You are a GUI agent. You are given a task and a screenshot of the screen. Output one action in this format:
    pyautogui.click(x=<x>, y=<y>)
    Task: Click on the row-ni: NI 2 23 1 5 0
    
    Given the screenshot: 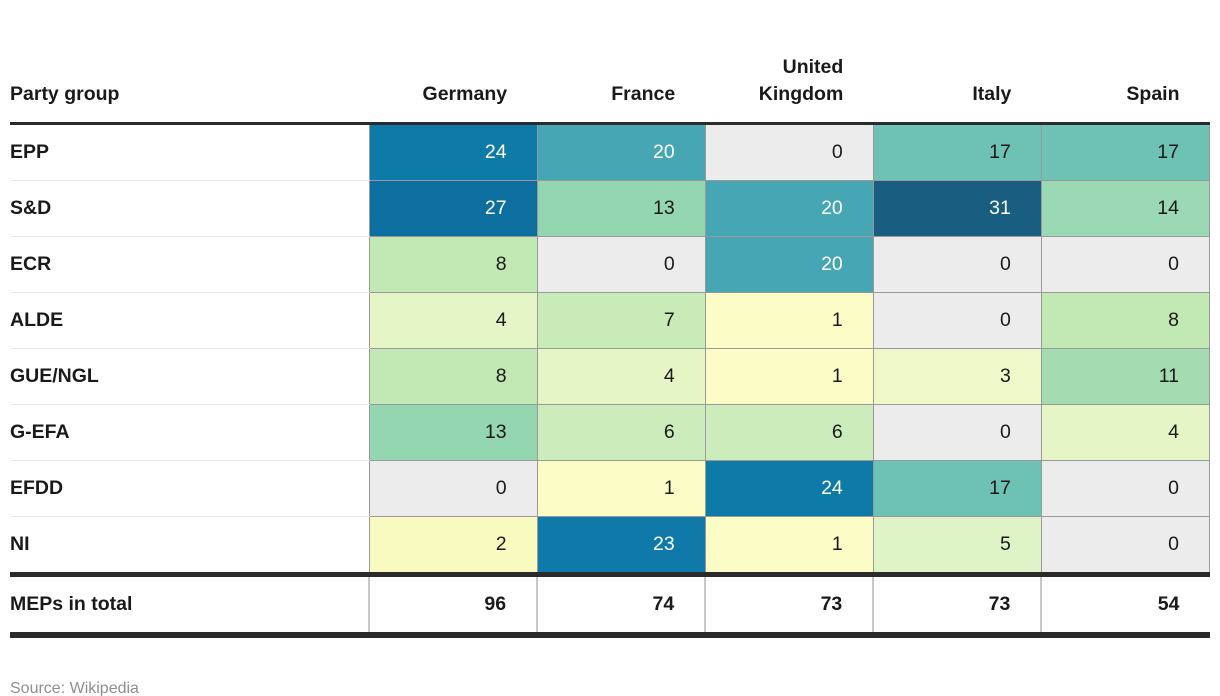 What is the action you would take?
    pyautogui.click(x=610, y=545)
    